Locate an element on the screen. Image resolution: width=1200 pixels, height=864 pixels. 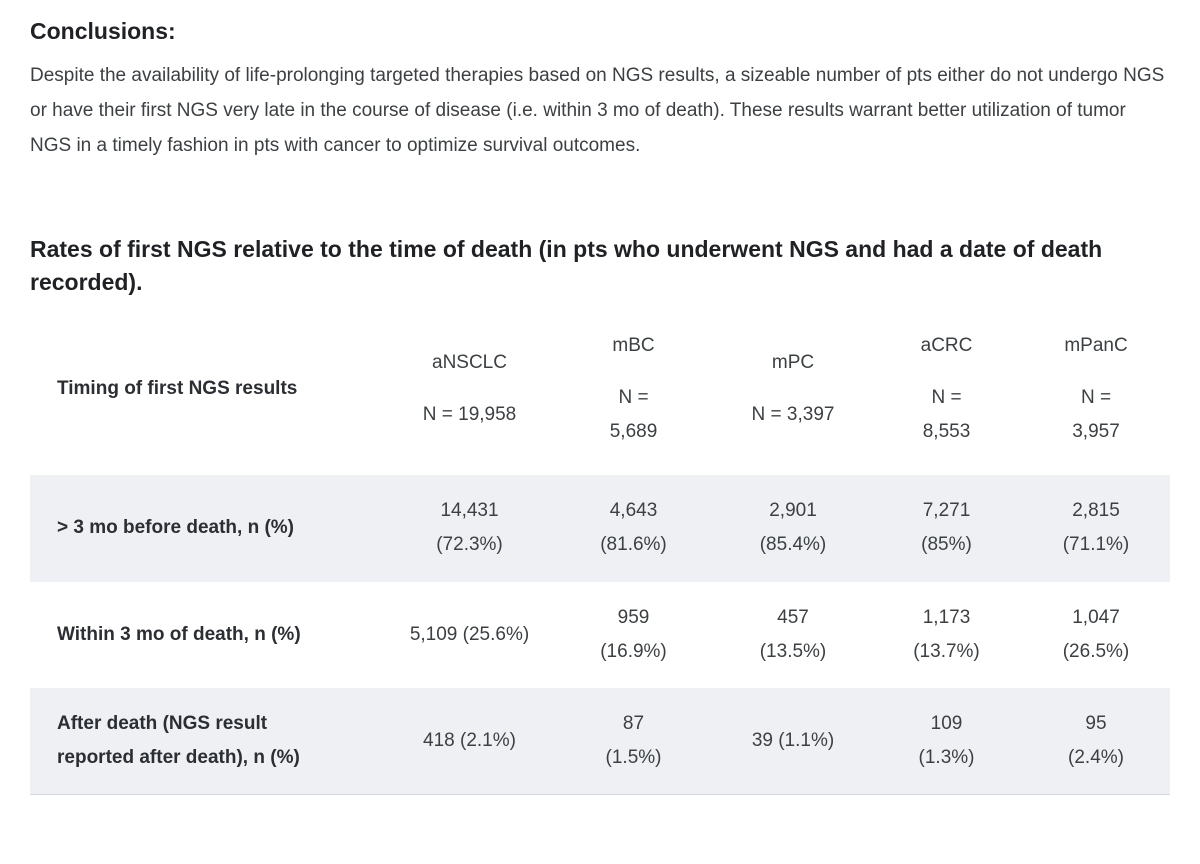
table-cell: 5,109 (25.6%) is located at coordinates (469, 634).